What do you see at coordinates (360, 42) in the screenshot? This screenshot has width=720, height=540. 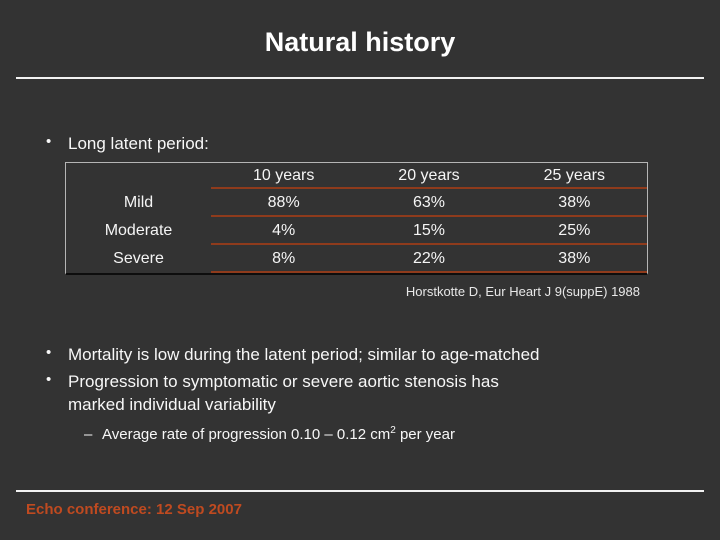 I see `slide-title: Natural history` at bounding box center [360, 42].